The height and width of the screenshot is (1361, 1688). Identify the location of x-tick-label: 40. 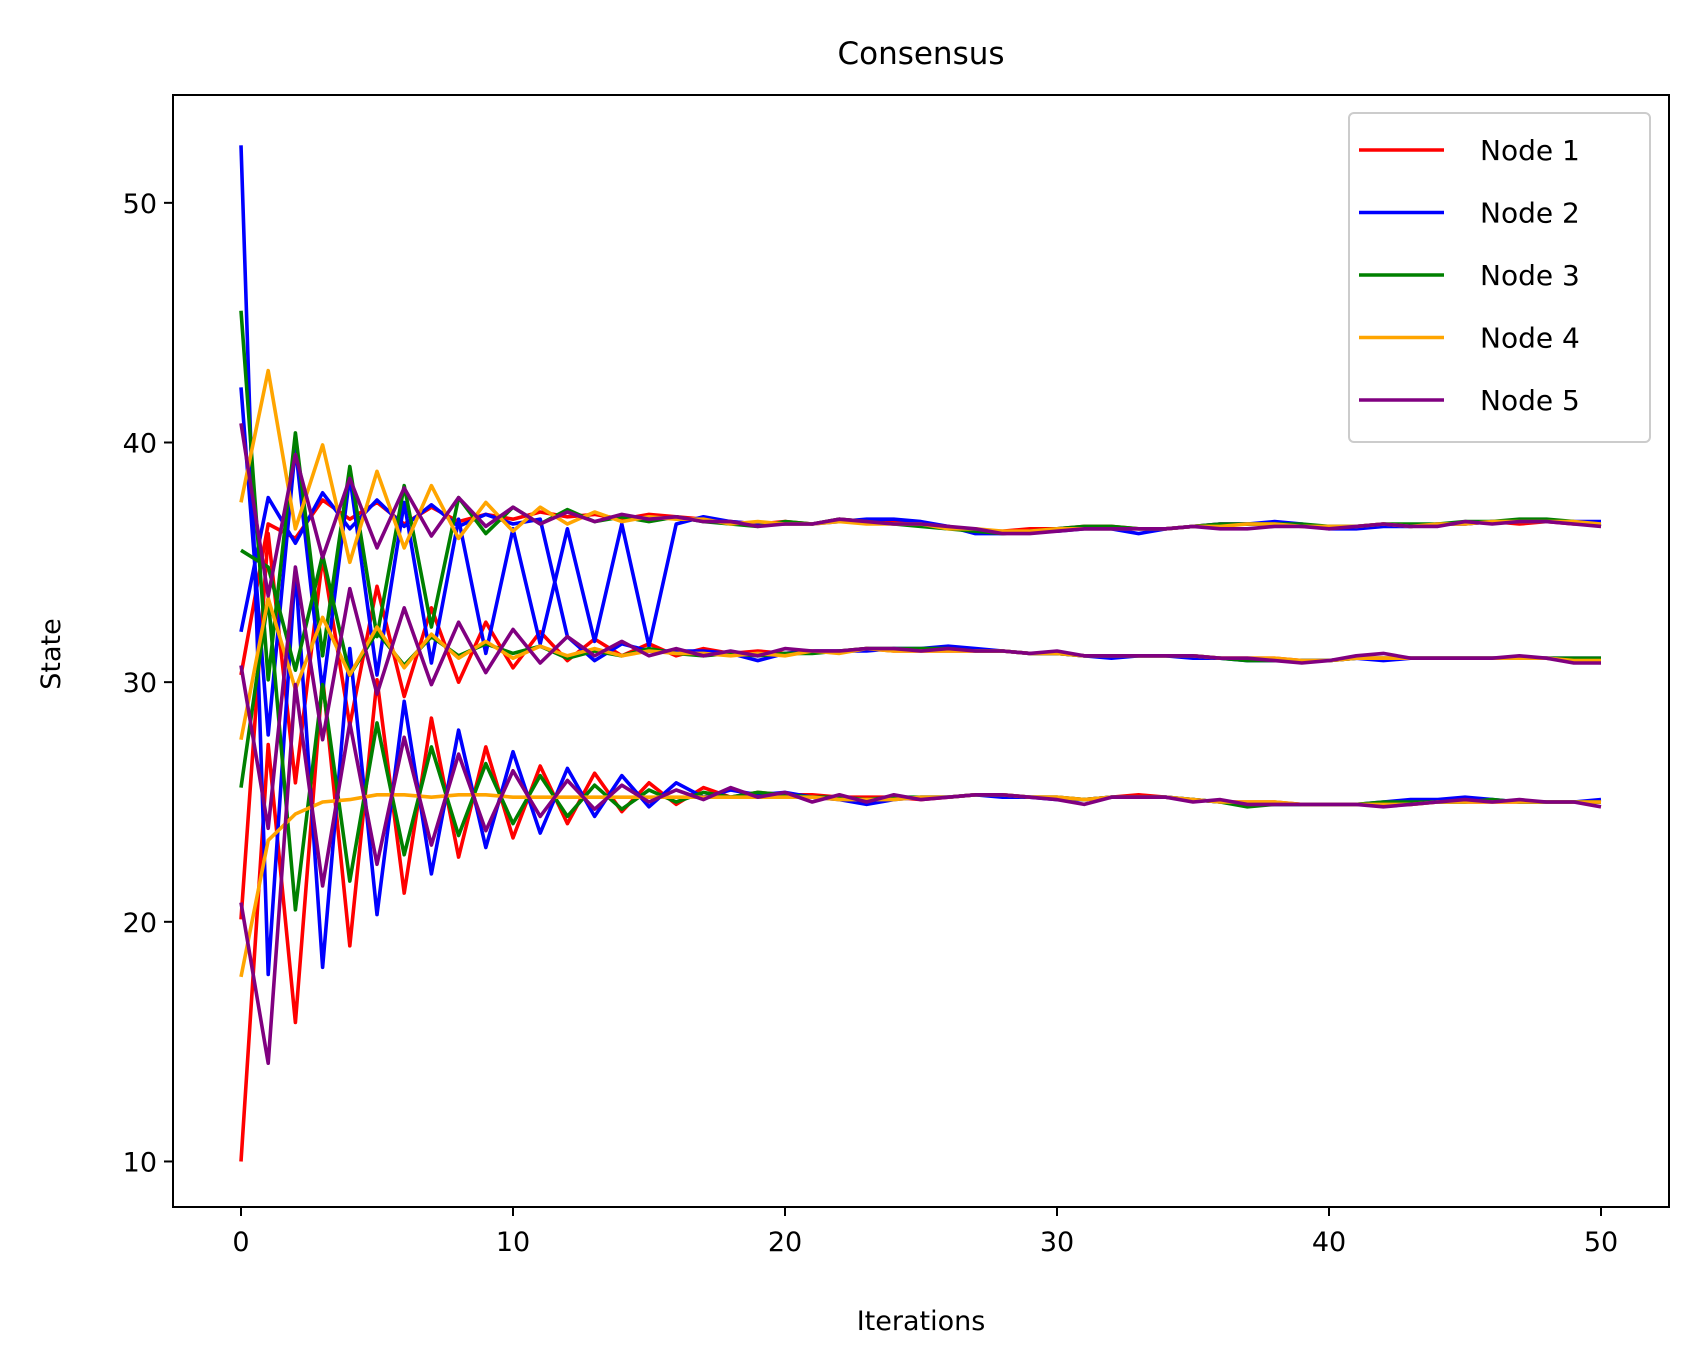
(1329, 1242).